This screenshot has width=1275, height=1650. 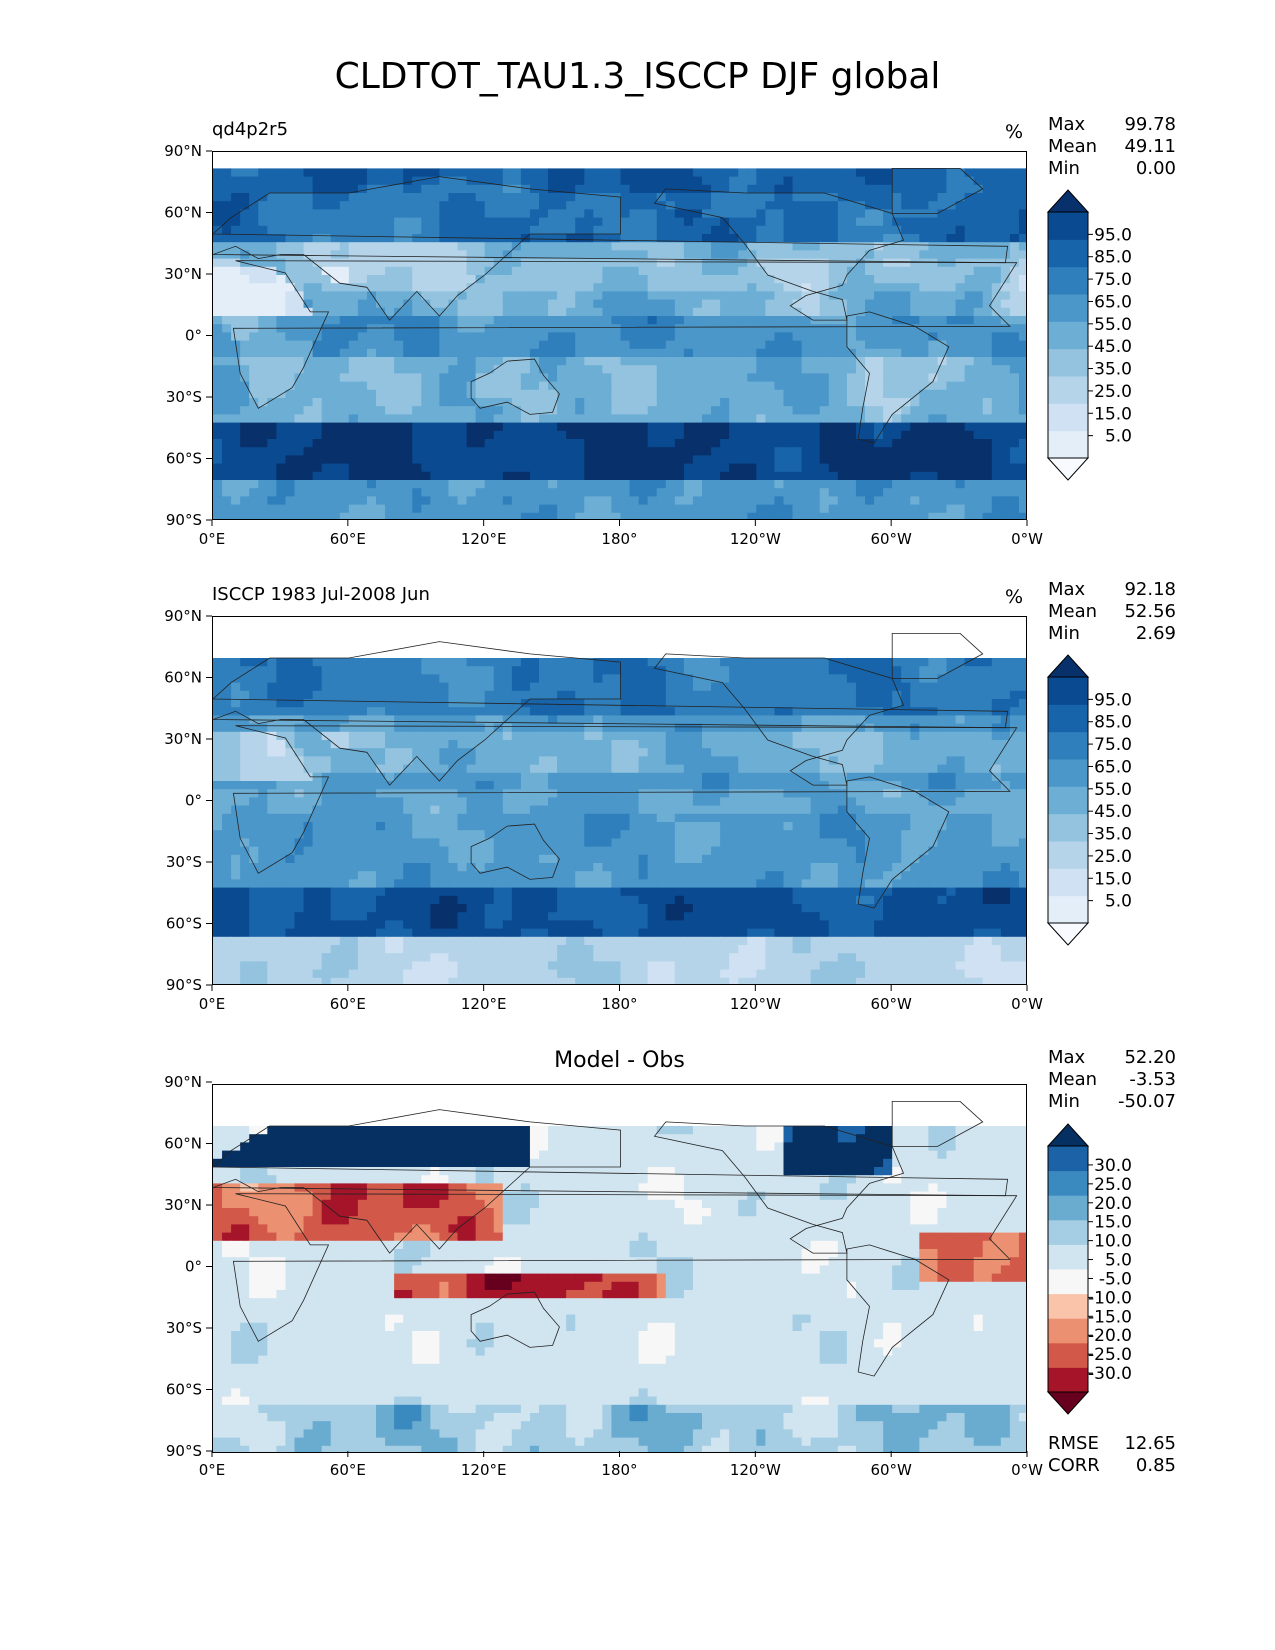 I want to click on mean-label: Mean, so click(x=1073, y=611).